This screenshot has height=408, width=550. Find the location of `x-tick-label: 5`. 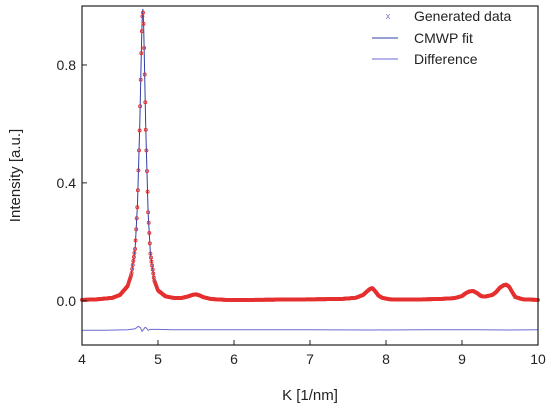

x-tick-label: 5 is located at coordinates (158, 359).